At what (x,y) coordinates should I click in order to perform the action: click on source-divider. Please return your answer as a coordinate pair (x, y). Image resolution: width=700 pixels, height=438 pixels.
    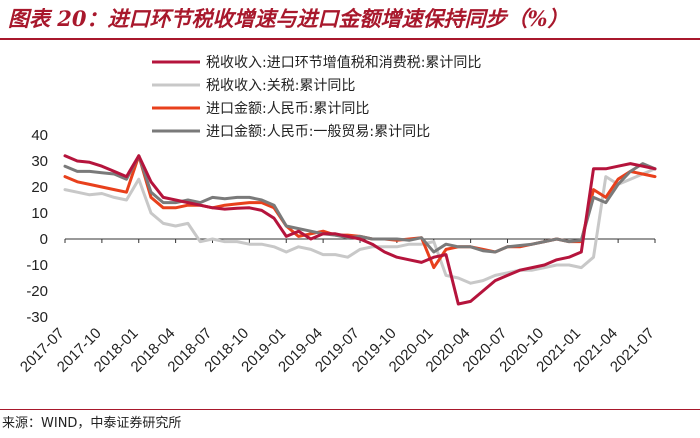
    Looking at the image, I should click on (350, 409).